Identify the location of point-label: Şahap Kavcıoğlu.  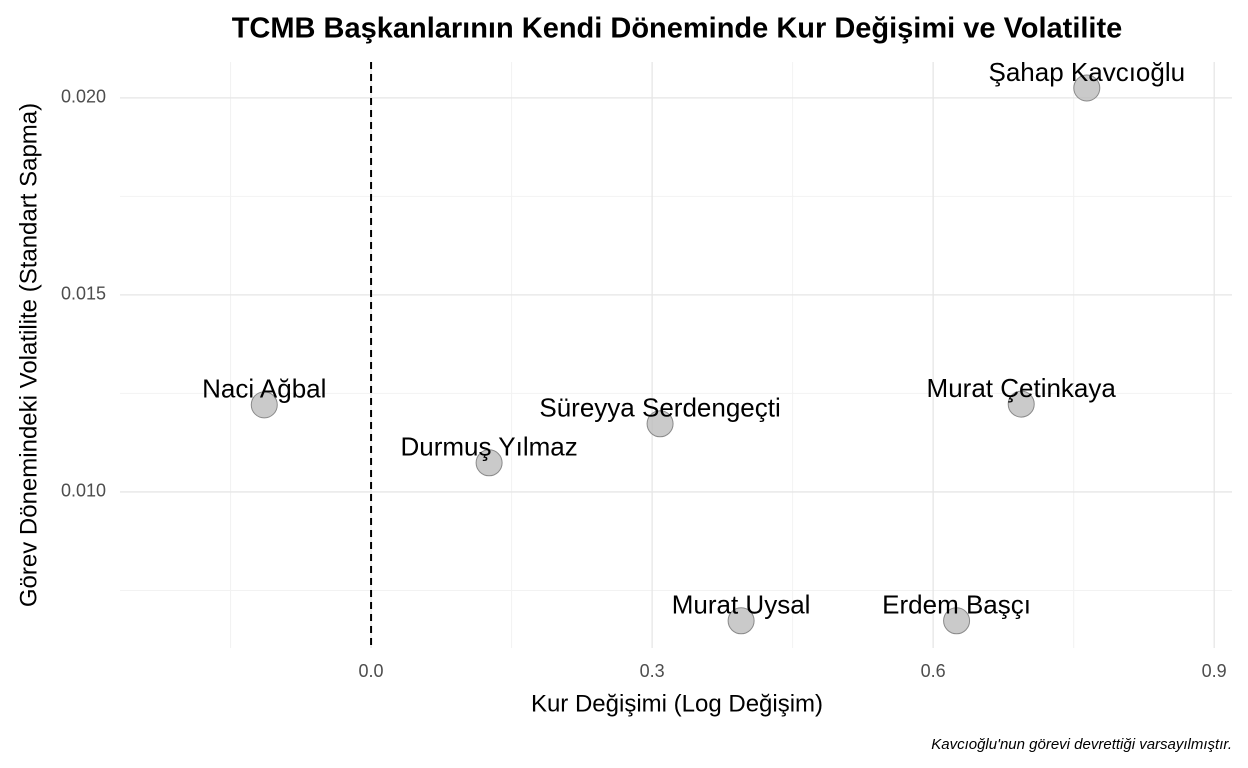
(1086, 72).